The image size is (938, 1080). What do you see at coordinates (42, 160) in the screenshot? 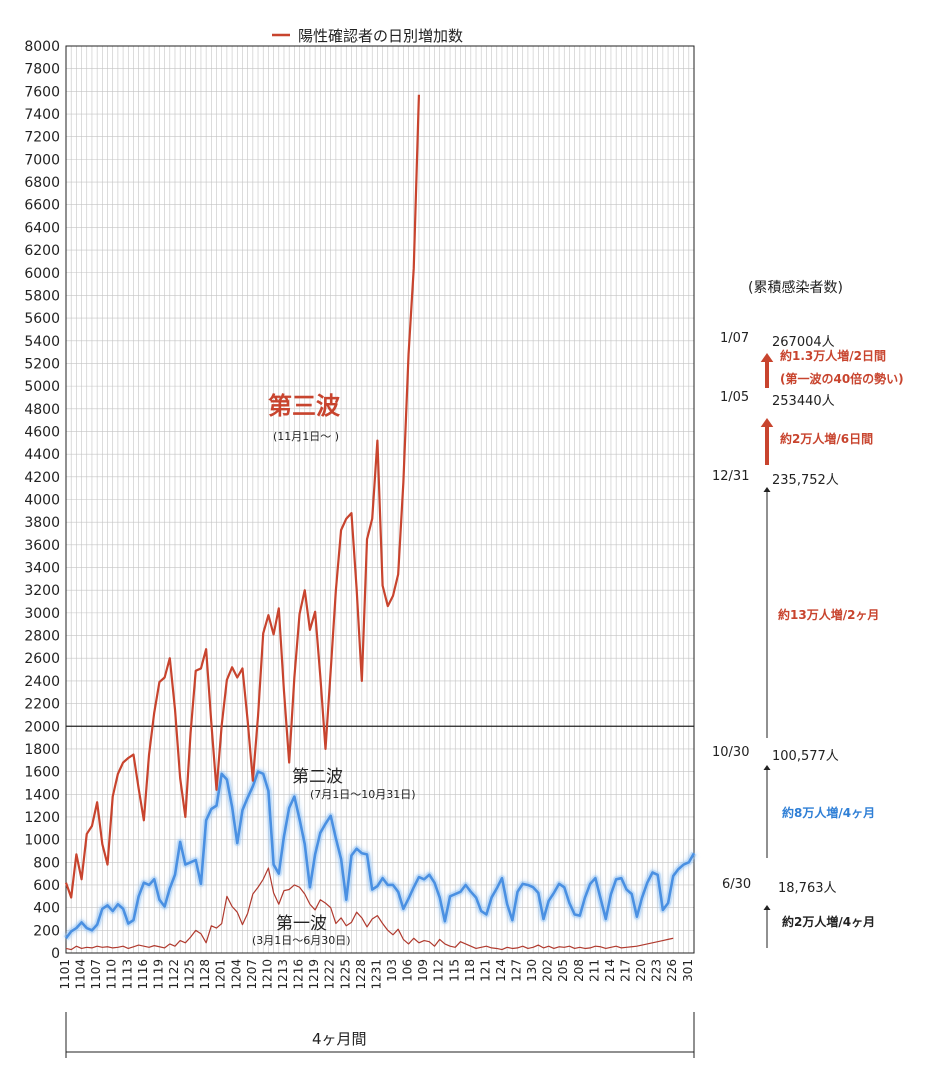
I see `y-tick-label: 7000` at bounding box center [42, 160].